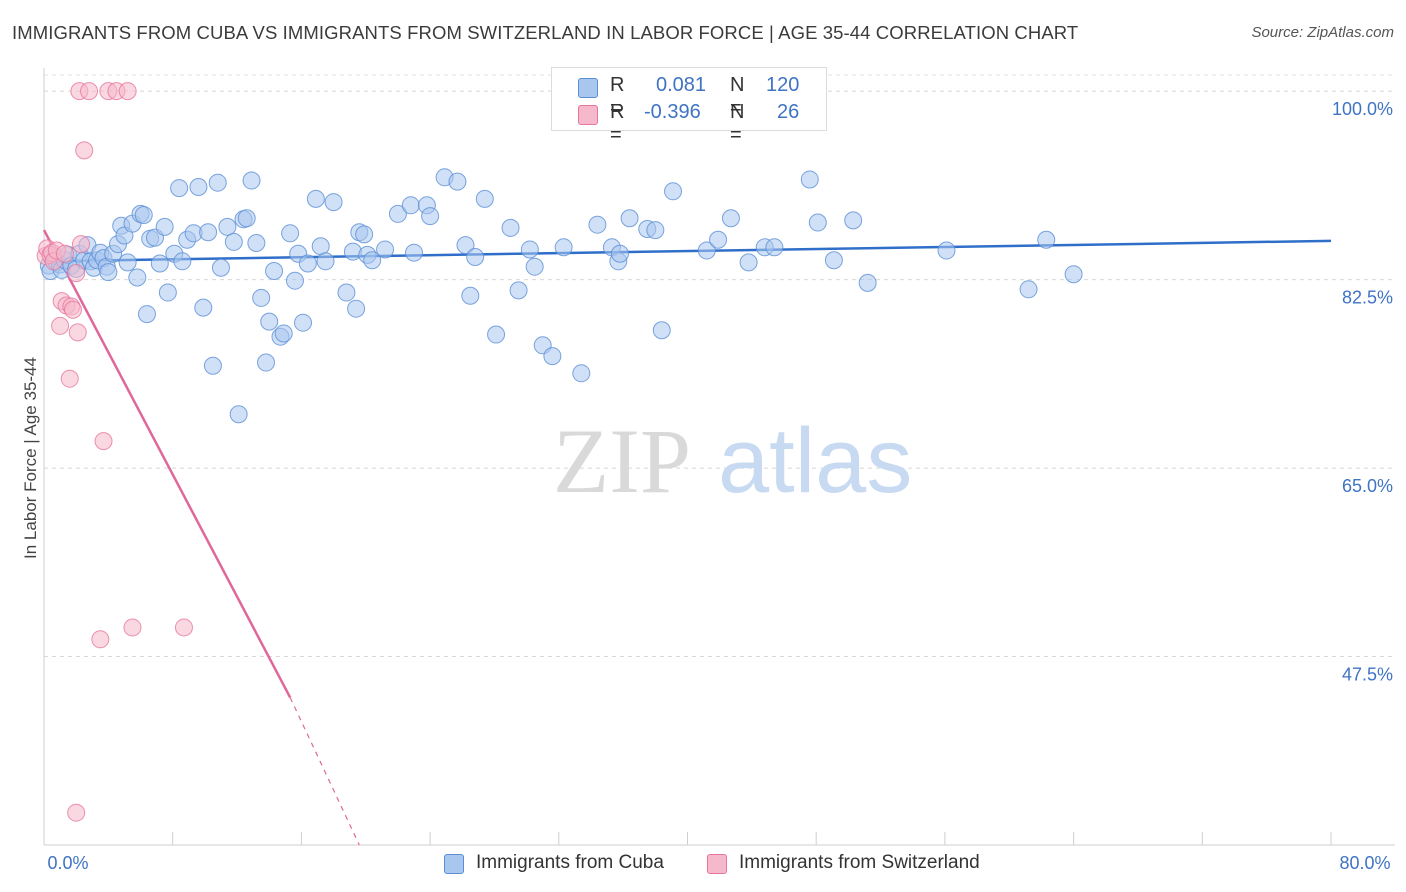  What do you see at coordinates (1322, 32) in the screenshot?
I see `source-label: Source: ZipAtlas.com` at bounding box center [1322, 32].